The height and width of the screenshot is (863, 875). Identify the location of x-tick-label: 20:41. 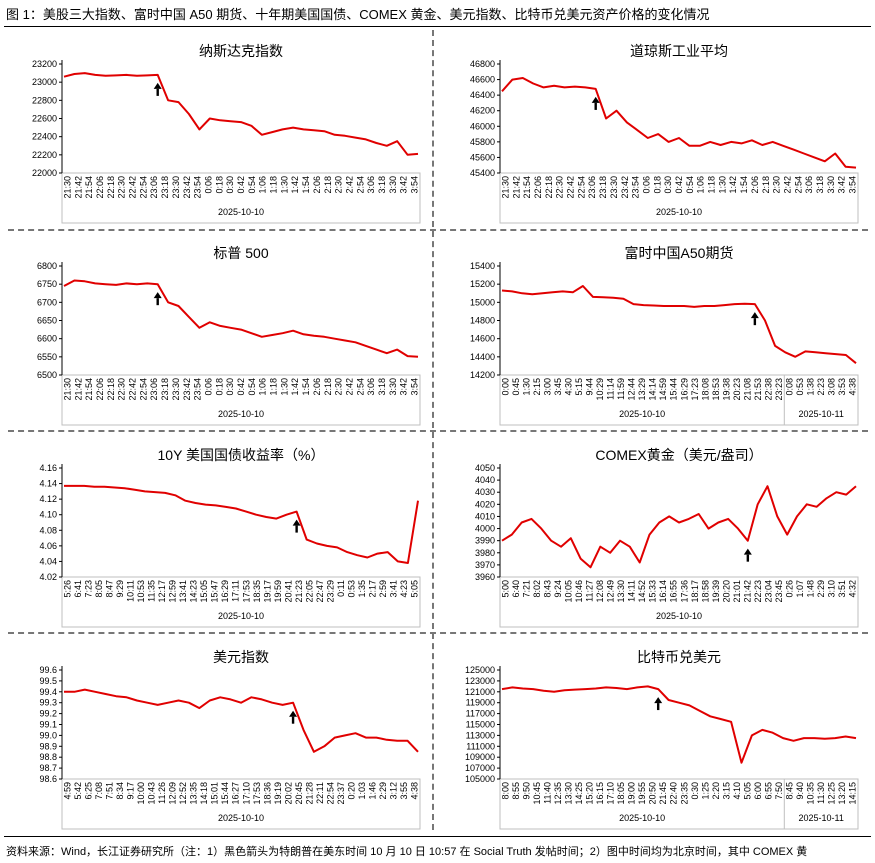
(288, 591).